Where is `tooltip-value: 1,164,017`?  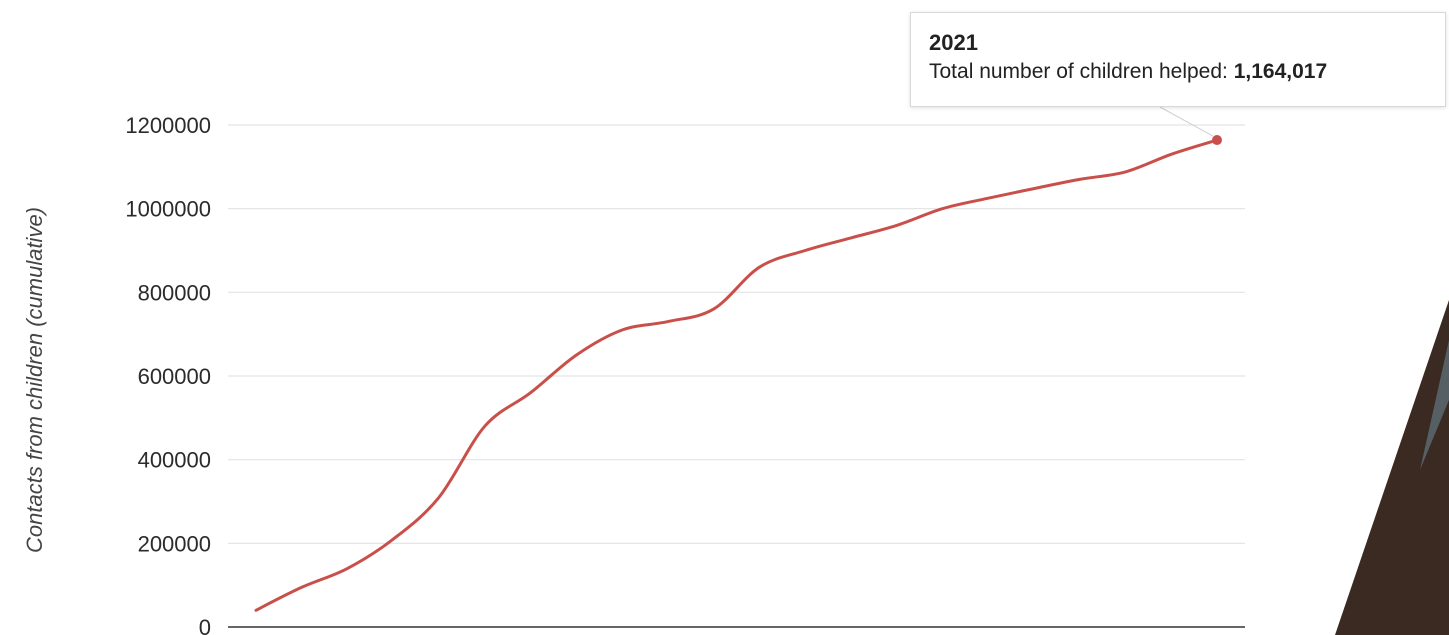
tooltip-value: 1,164,017 is located at coordinates (1280, 71).